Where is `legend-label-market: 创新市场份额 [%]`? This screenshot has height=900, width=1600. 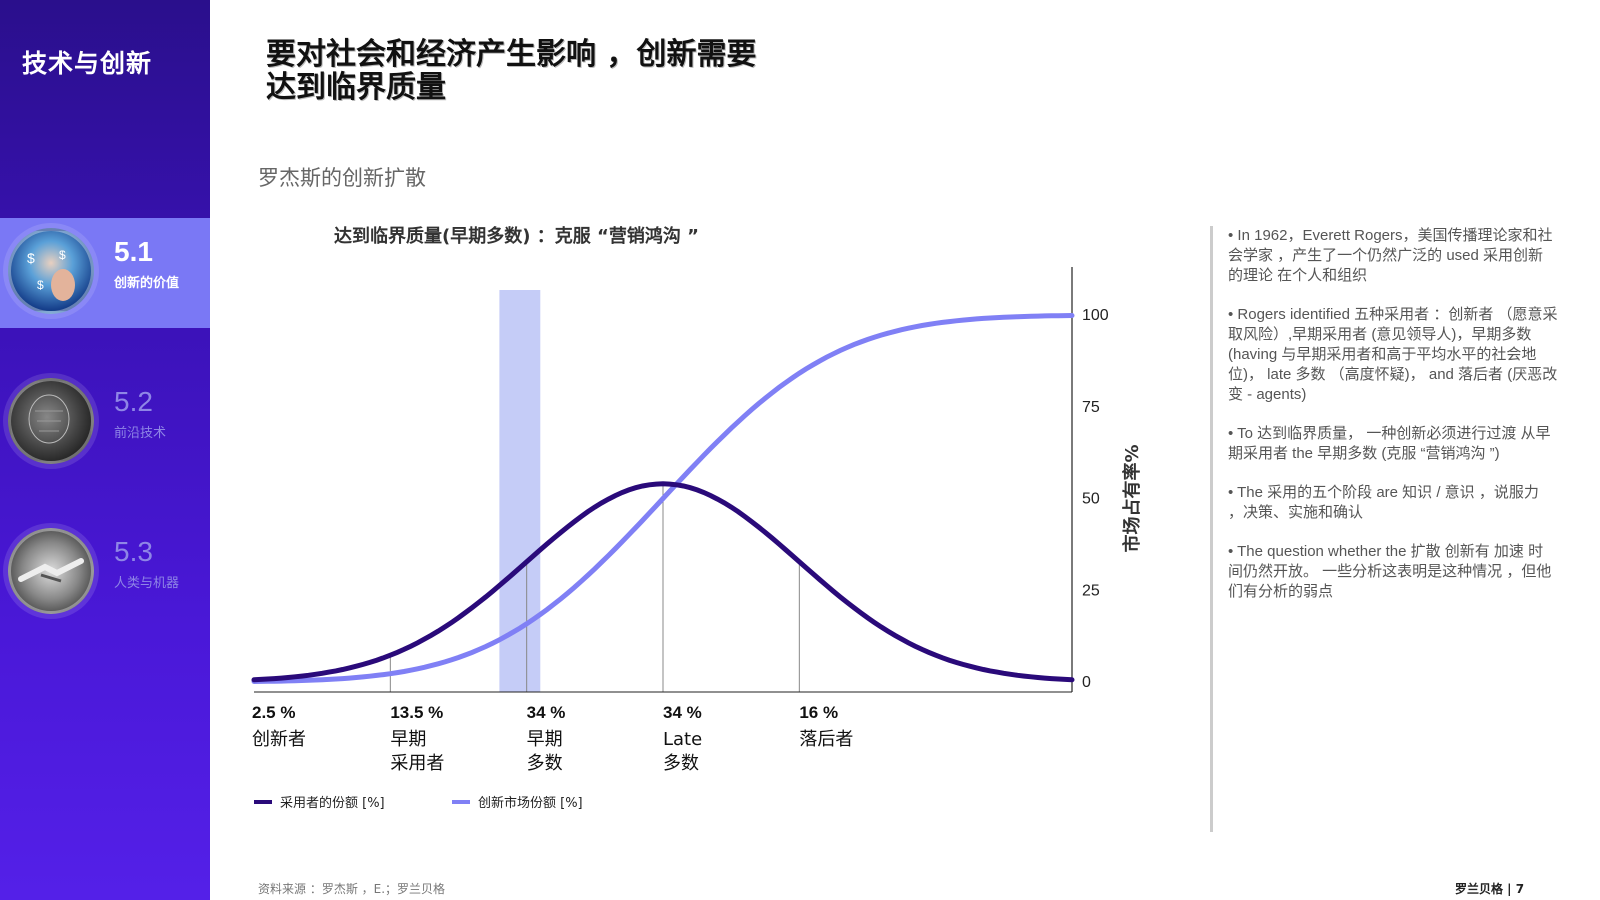
legend-label-market: 创新市场份额 [%] is located at coordinates (530, 803).